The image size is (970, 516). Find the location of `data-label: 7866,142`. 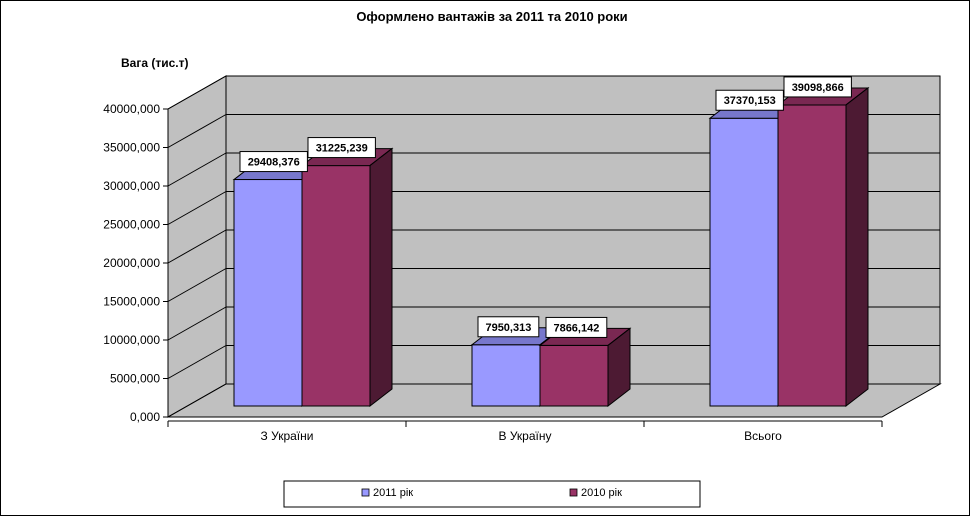

data-label: 7866,142 is located at coordinates (576, 328).